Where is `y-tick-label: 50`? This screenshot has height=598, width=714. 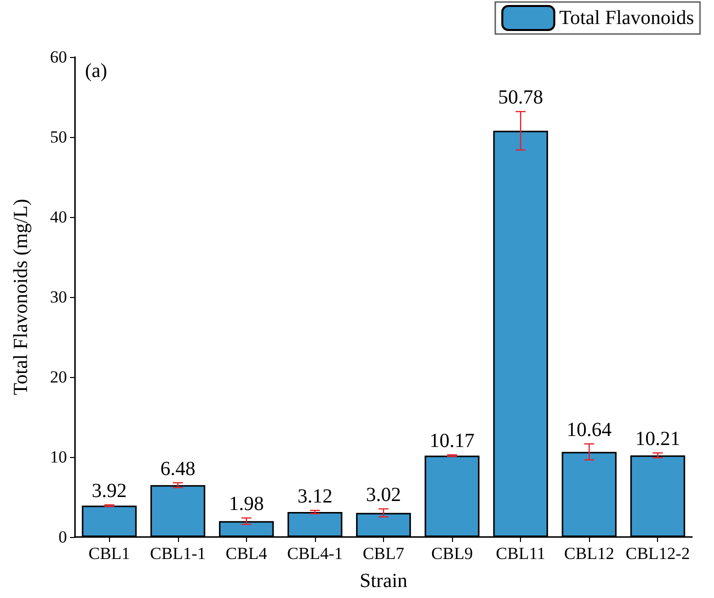
y-tick-label: 50 is located at coordinates (58, 137).